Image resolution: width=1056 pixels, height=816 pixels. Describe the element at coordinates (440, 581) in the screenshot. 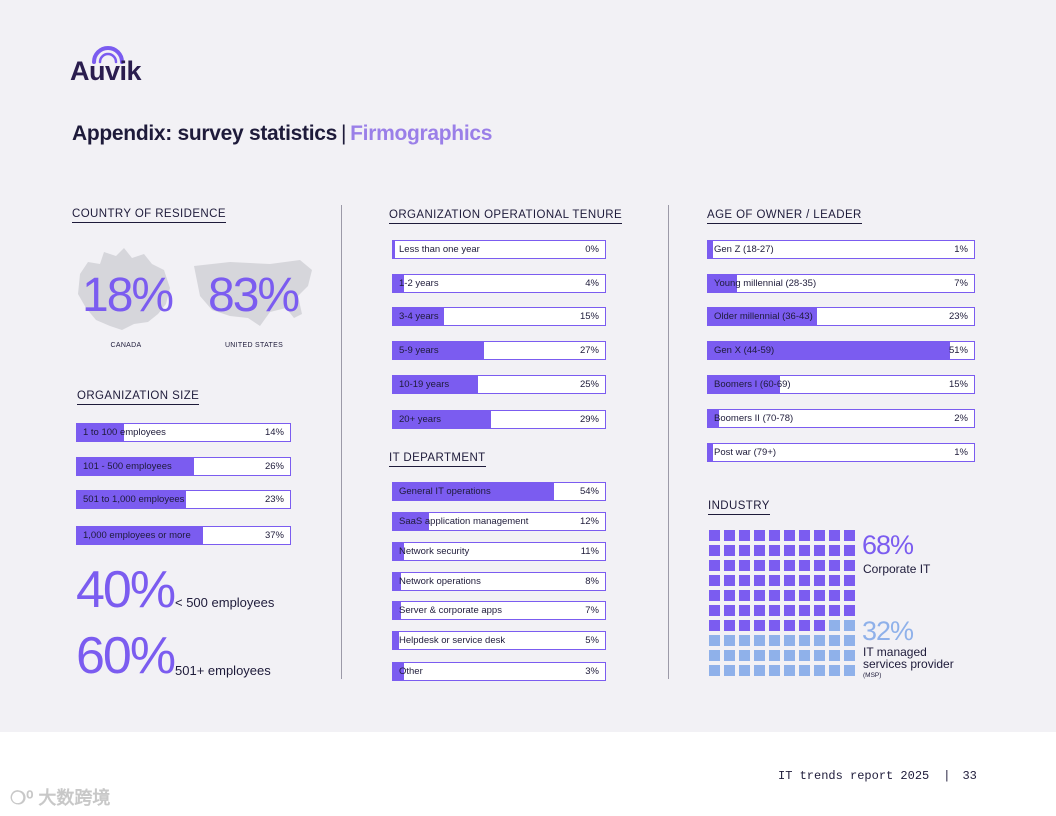

I see `bar-label: Network operations` at that location.